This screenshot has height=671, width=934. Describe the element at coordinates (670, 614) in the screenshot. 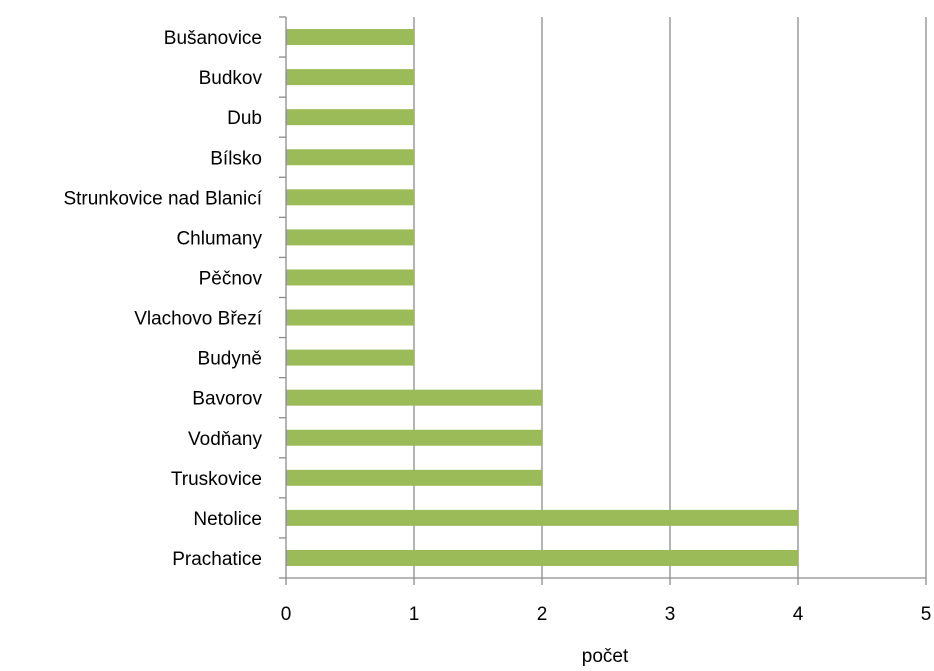

I see `x-tick-label: 3` at that location.